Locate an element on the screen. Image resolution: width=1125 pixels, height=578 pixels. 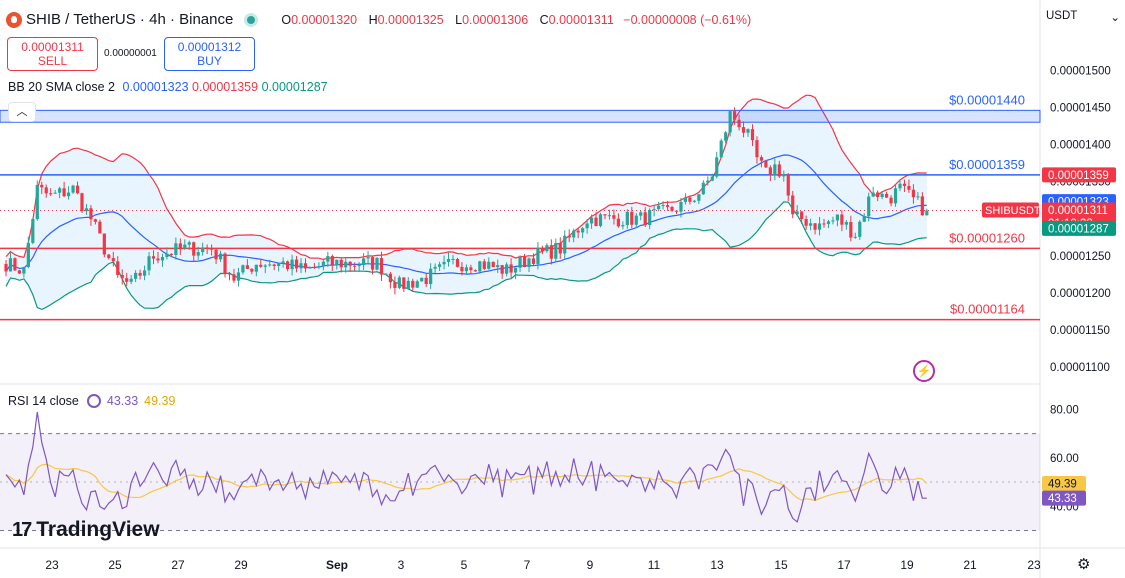
time-tick-label: 19 is located at coordinates (907, 565).